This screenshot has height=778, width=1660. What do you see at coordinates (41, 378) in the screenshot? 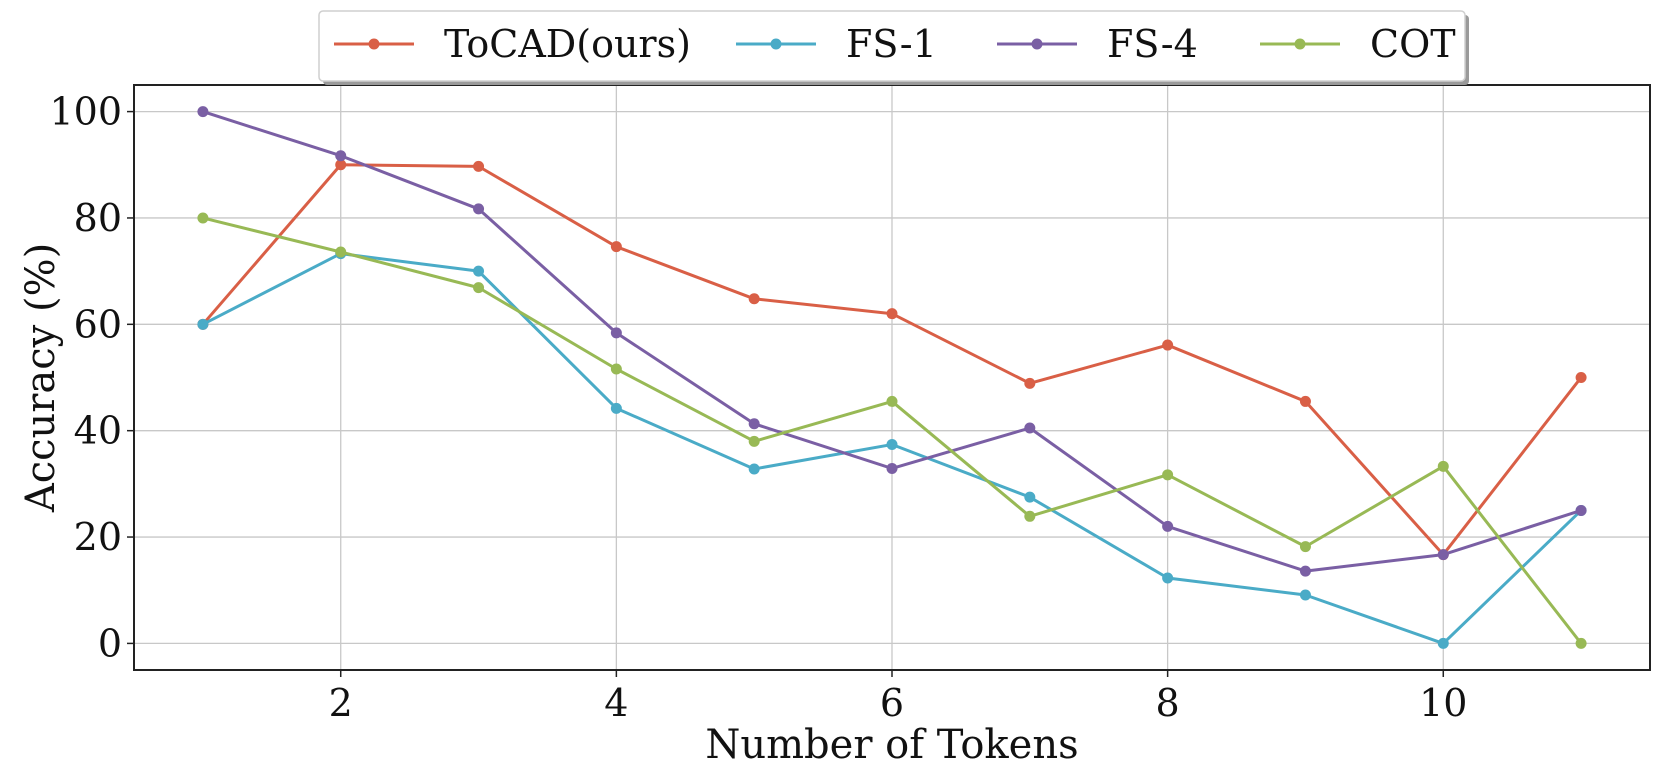
I see `y-axis-label: Accuracy (%)` at bounding box center [41, 378].